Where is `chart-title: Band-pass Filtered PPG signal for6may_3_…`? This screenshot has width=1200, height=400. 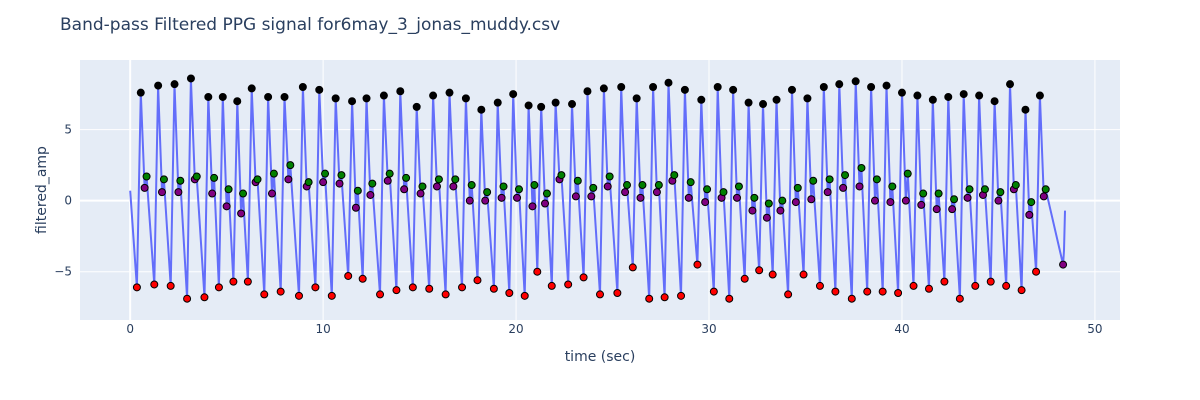
chart-title: Band-pass Filtered PPG signal for6may_3_… is located at coordinates (310, 25).